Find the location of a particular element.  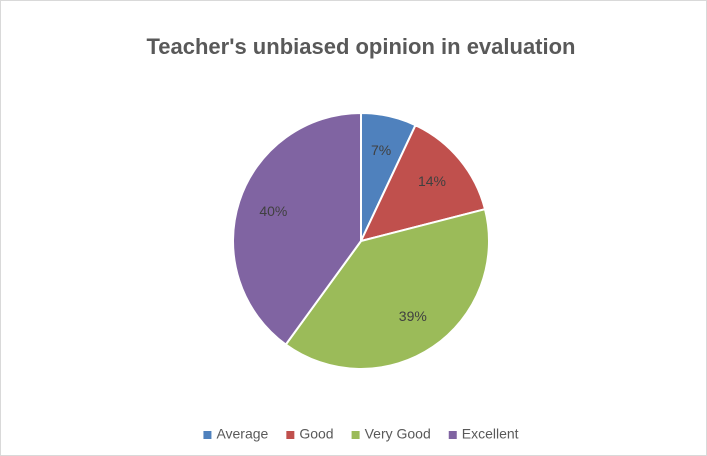

legend-label: Excellent is located at coordinates (490, 434).